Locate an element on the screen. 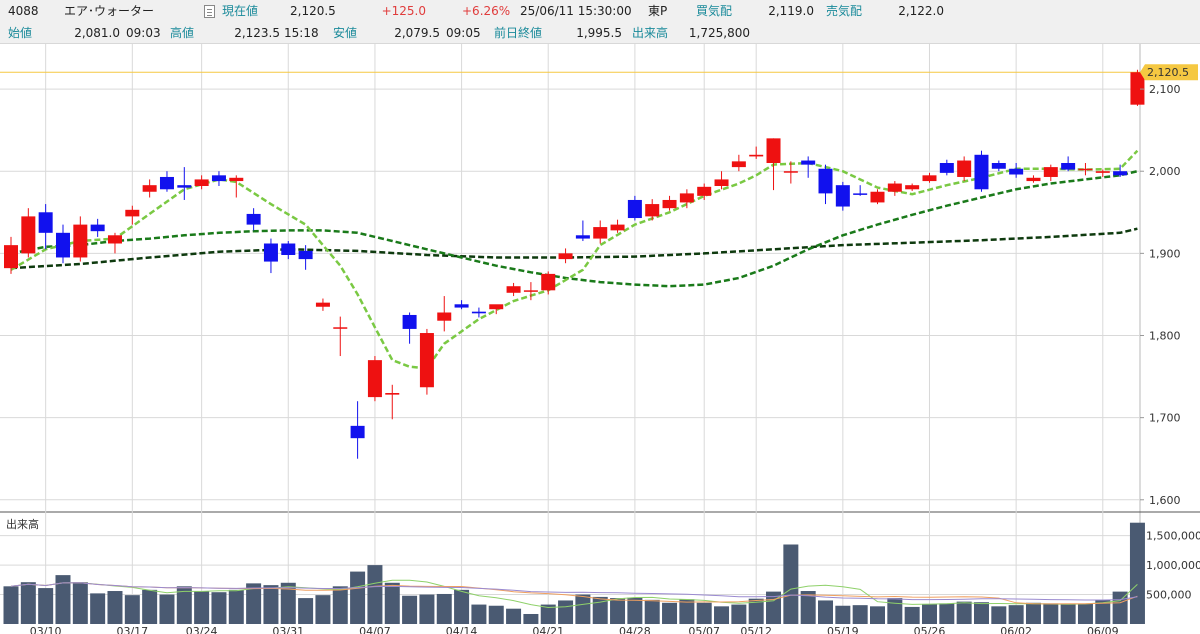 The image size is (1200, 634). current-price: 2,120.5 is located at coordinates (313, 11).